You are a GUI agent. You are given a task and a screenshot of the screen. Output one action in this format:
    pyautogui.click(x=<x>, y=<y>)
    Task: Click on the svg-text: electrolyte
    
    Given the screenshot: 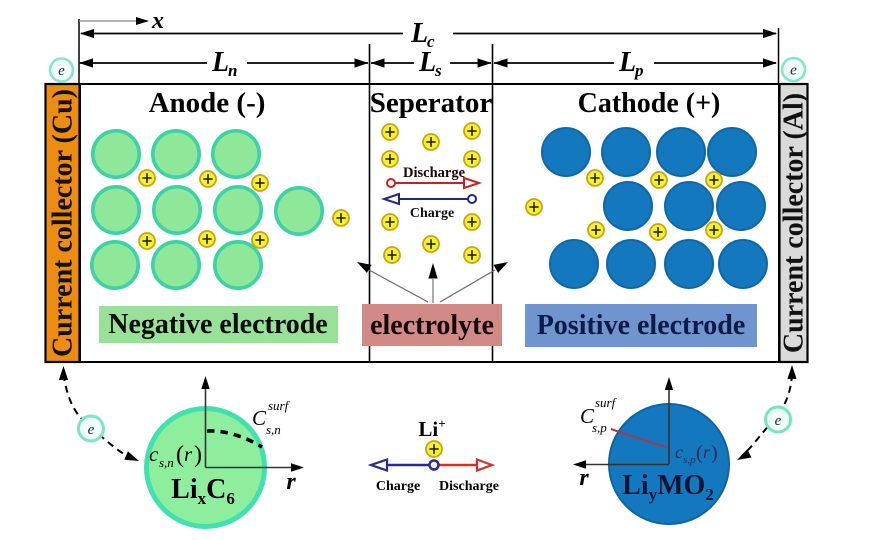 What is the action you would take?
    pyautogui.click(x=432, y=325)
    